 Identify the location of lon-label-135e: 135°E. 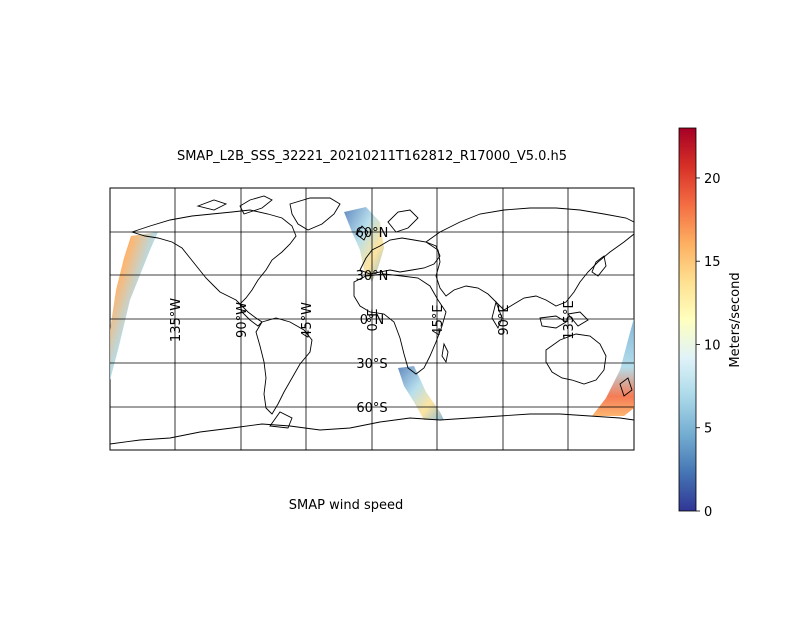
(569, 320).